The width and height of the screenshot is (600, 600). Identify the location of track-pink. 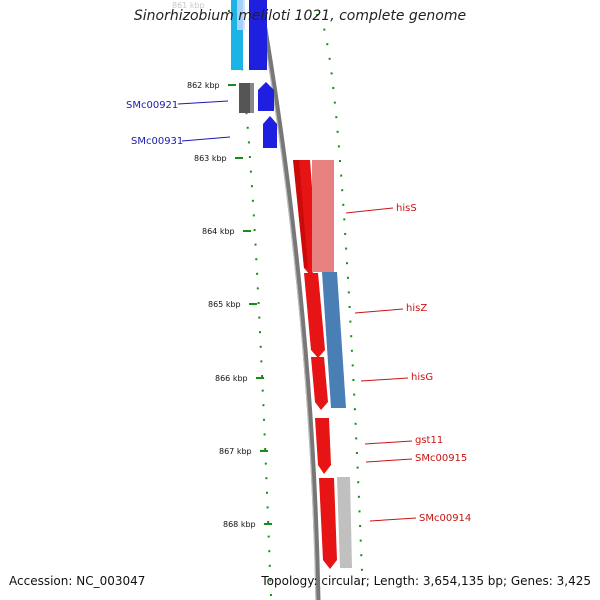
(323, 216).